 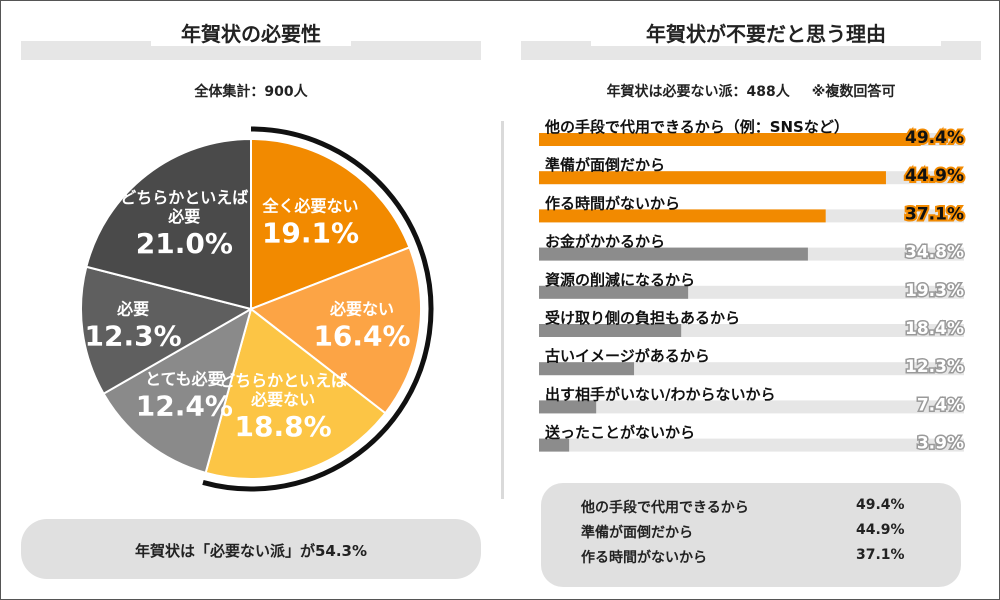 What do you see at coordinates (642, 318) in the screenshot?
I see `bar-category-label: 受け取り側の負担もあるから` at bounding box center [642, 318].